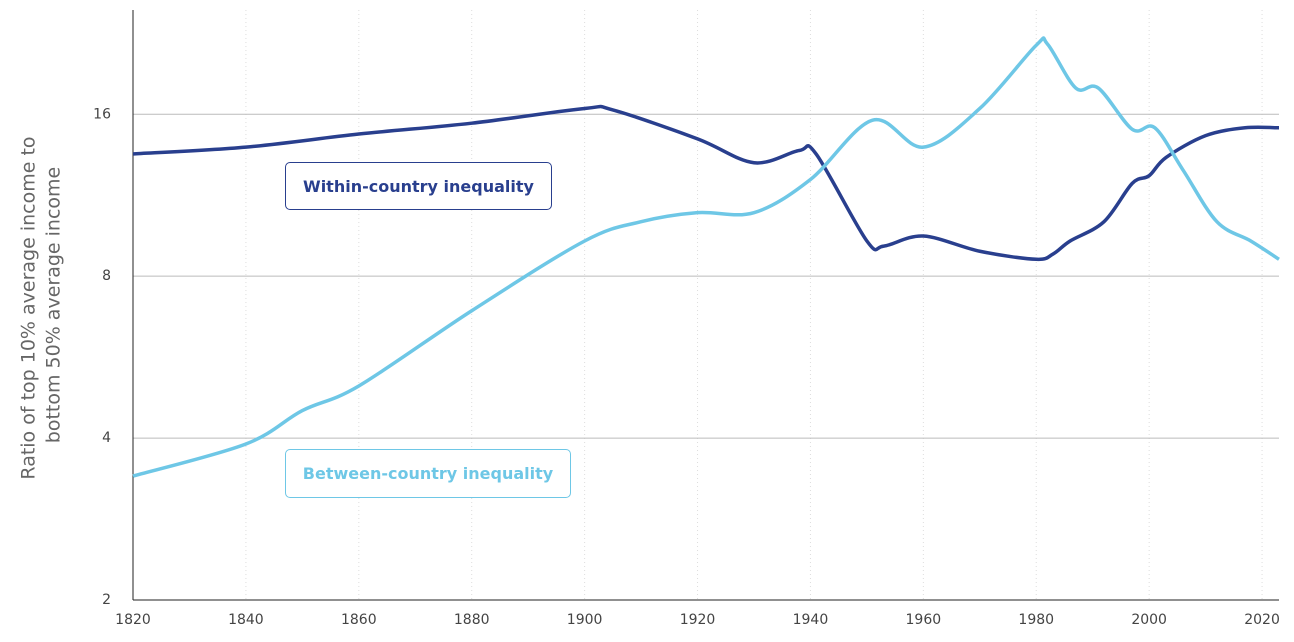 The image size is (1294, 642). What do you see at coordinates (133, 620) in the screenshot?
I see `x-tick-label: 1820` at bounding box center [133, 620].